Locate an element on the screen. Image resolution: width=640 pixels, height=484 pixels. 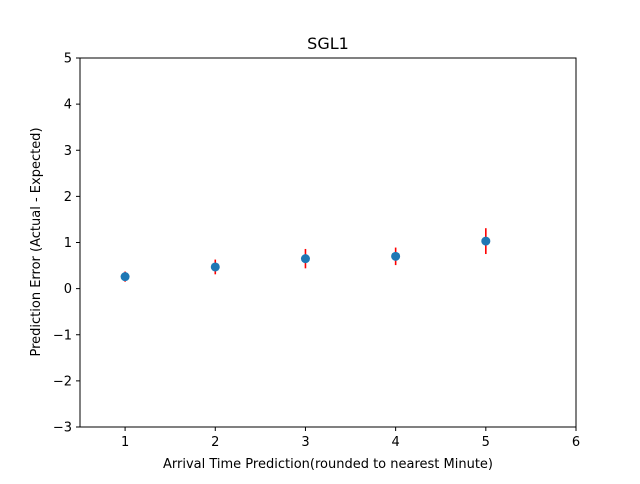
x-tick-label: 6 is located at coordinates (576, 442).